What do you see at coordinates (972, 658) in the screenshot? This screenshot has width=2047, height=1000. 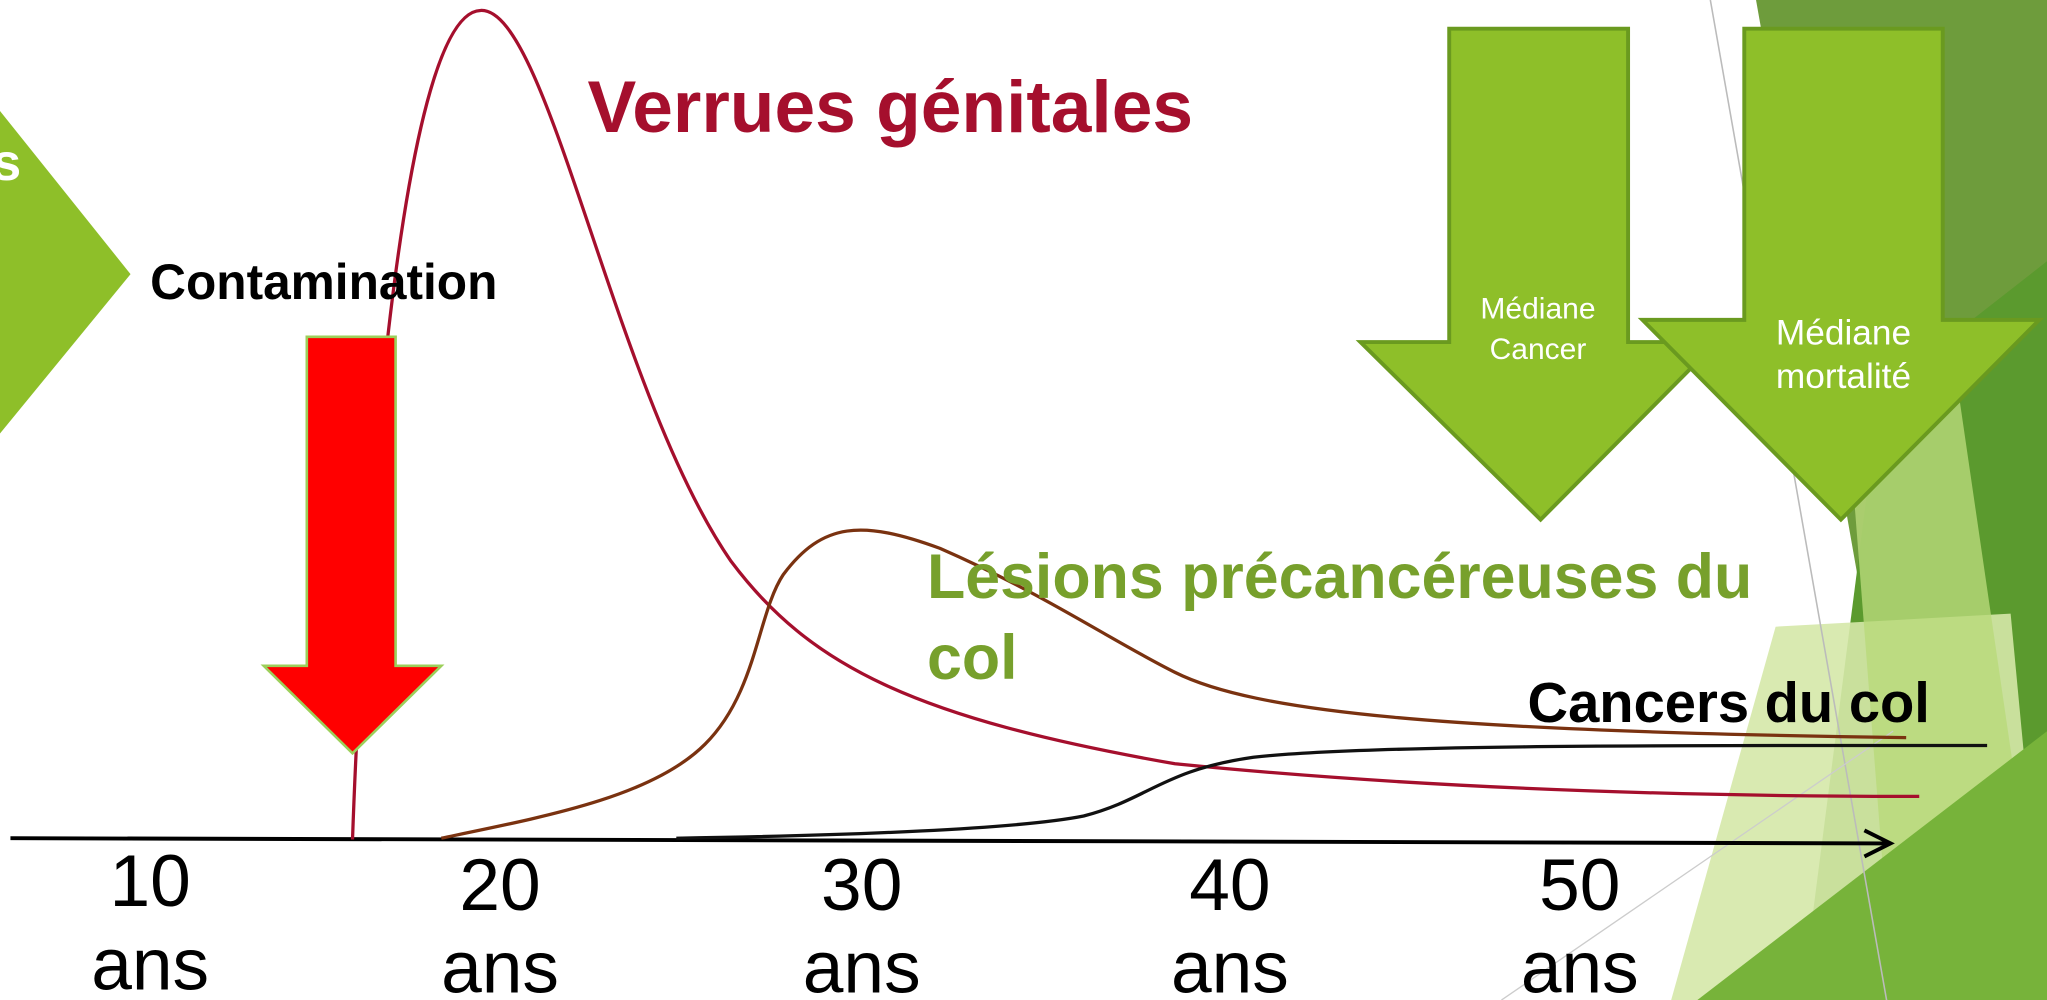 I see `lesions-label: col` at bounding box center [972, 658].